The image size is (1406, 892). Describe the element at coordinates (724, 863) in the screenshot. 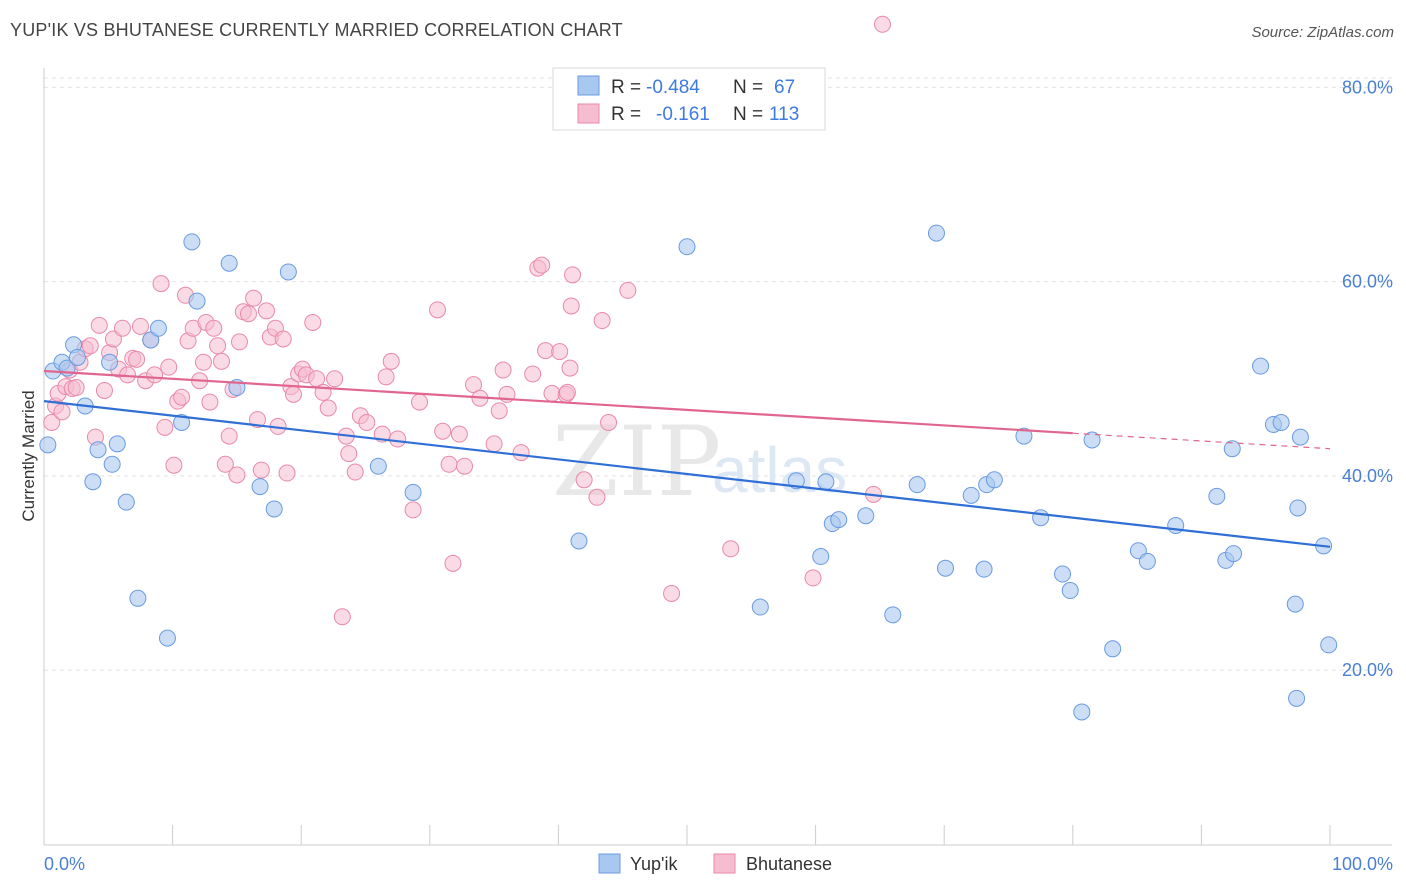

I see `bottom-legend-swatch-bhutanese` at that location.